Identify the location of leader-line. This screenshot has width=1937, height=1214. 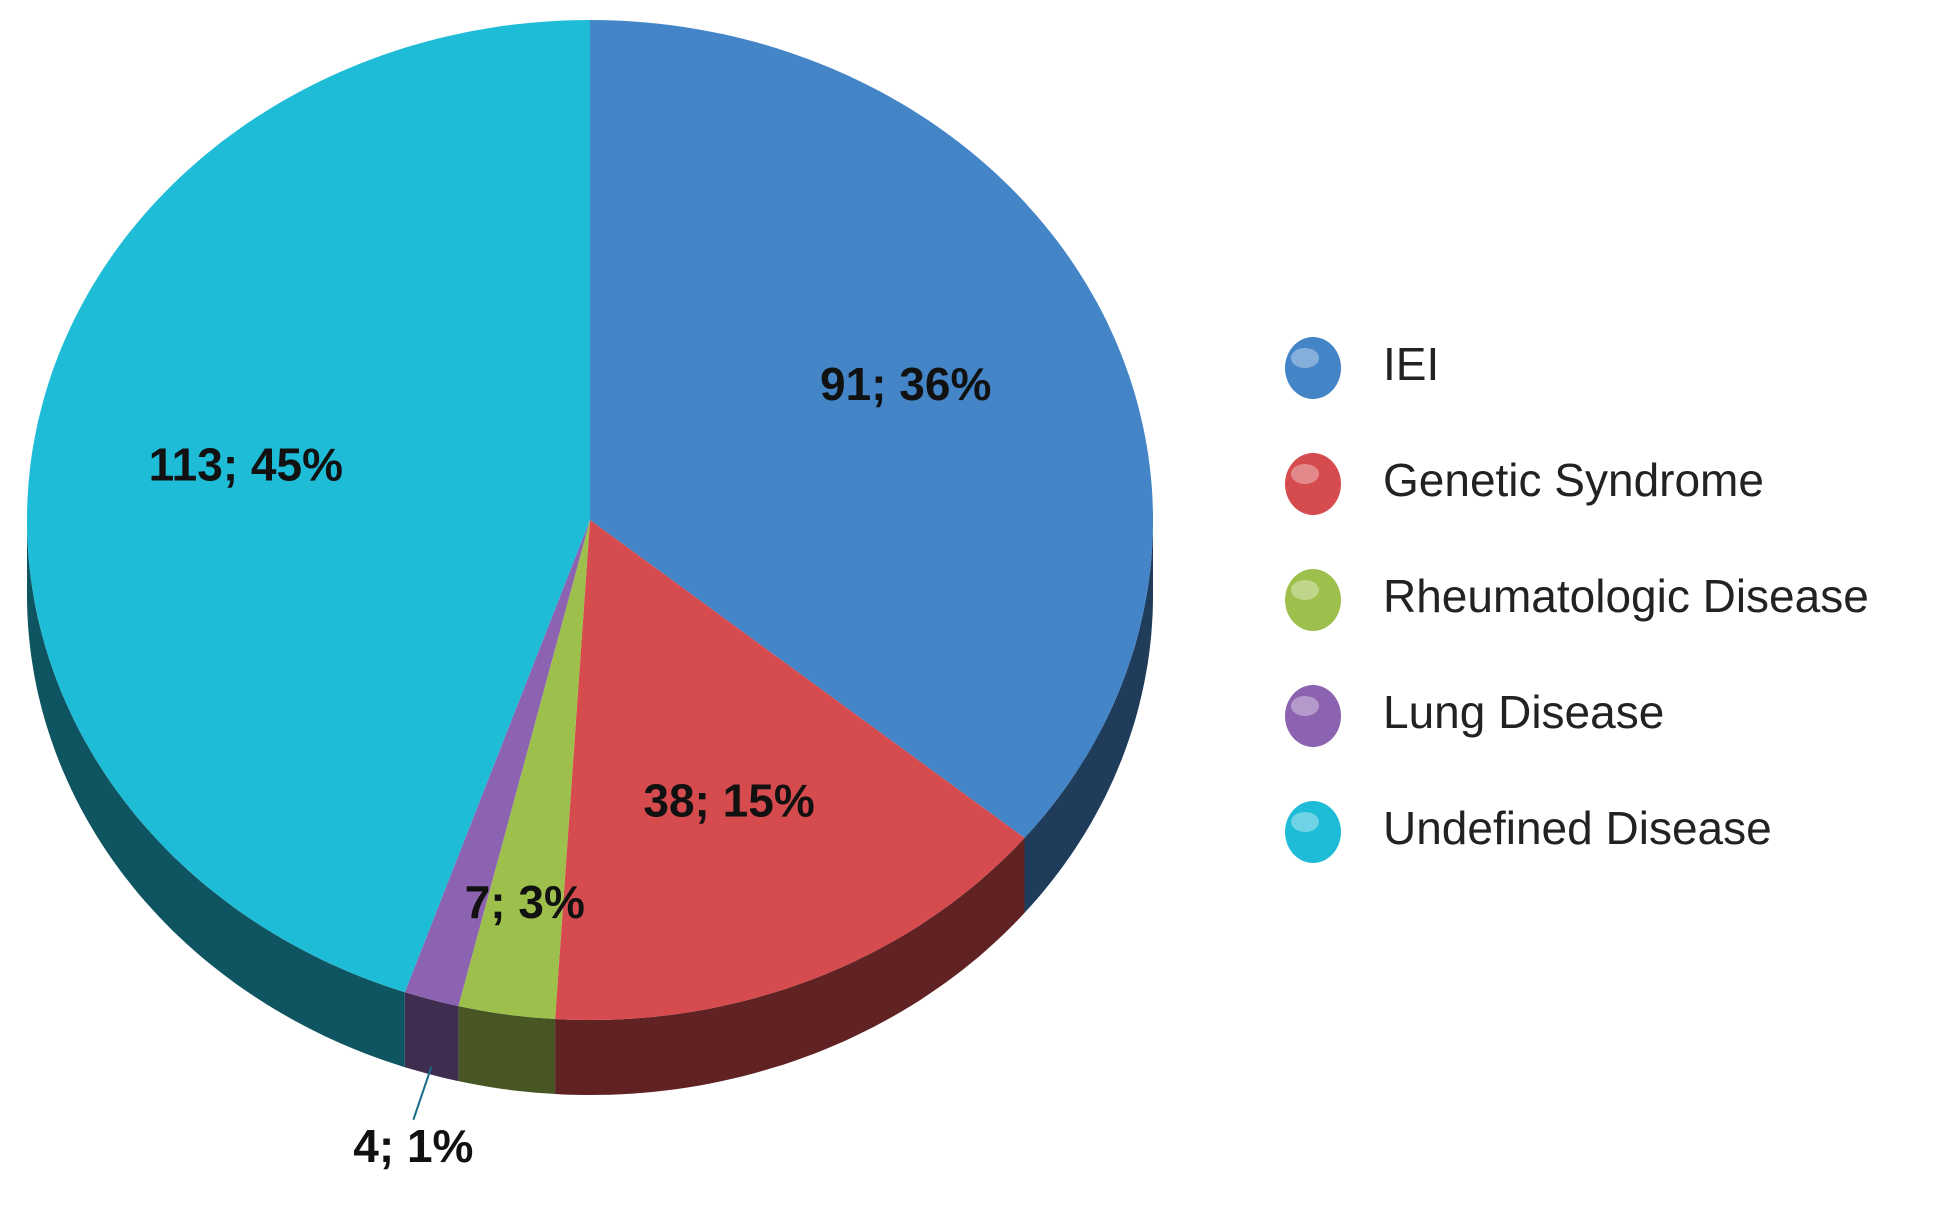
(422, 1093).